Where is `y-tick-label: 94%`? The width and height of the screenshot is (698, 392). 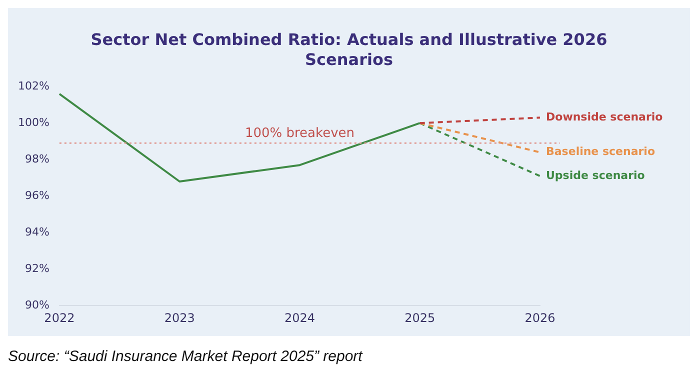
y-tick-label: 94% is located at coordinates (37, 231).